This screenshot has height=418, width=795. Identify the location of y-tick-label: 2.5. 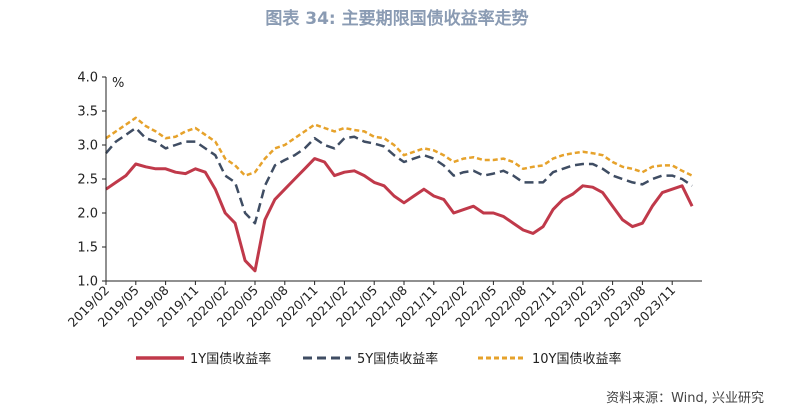
(87, 180).